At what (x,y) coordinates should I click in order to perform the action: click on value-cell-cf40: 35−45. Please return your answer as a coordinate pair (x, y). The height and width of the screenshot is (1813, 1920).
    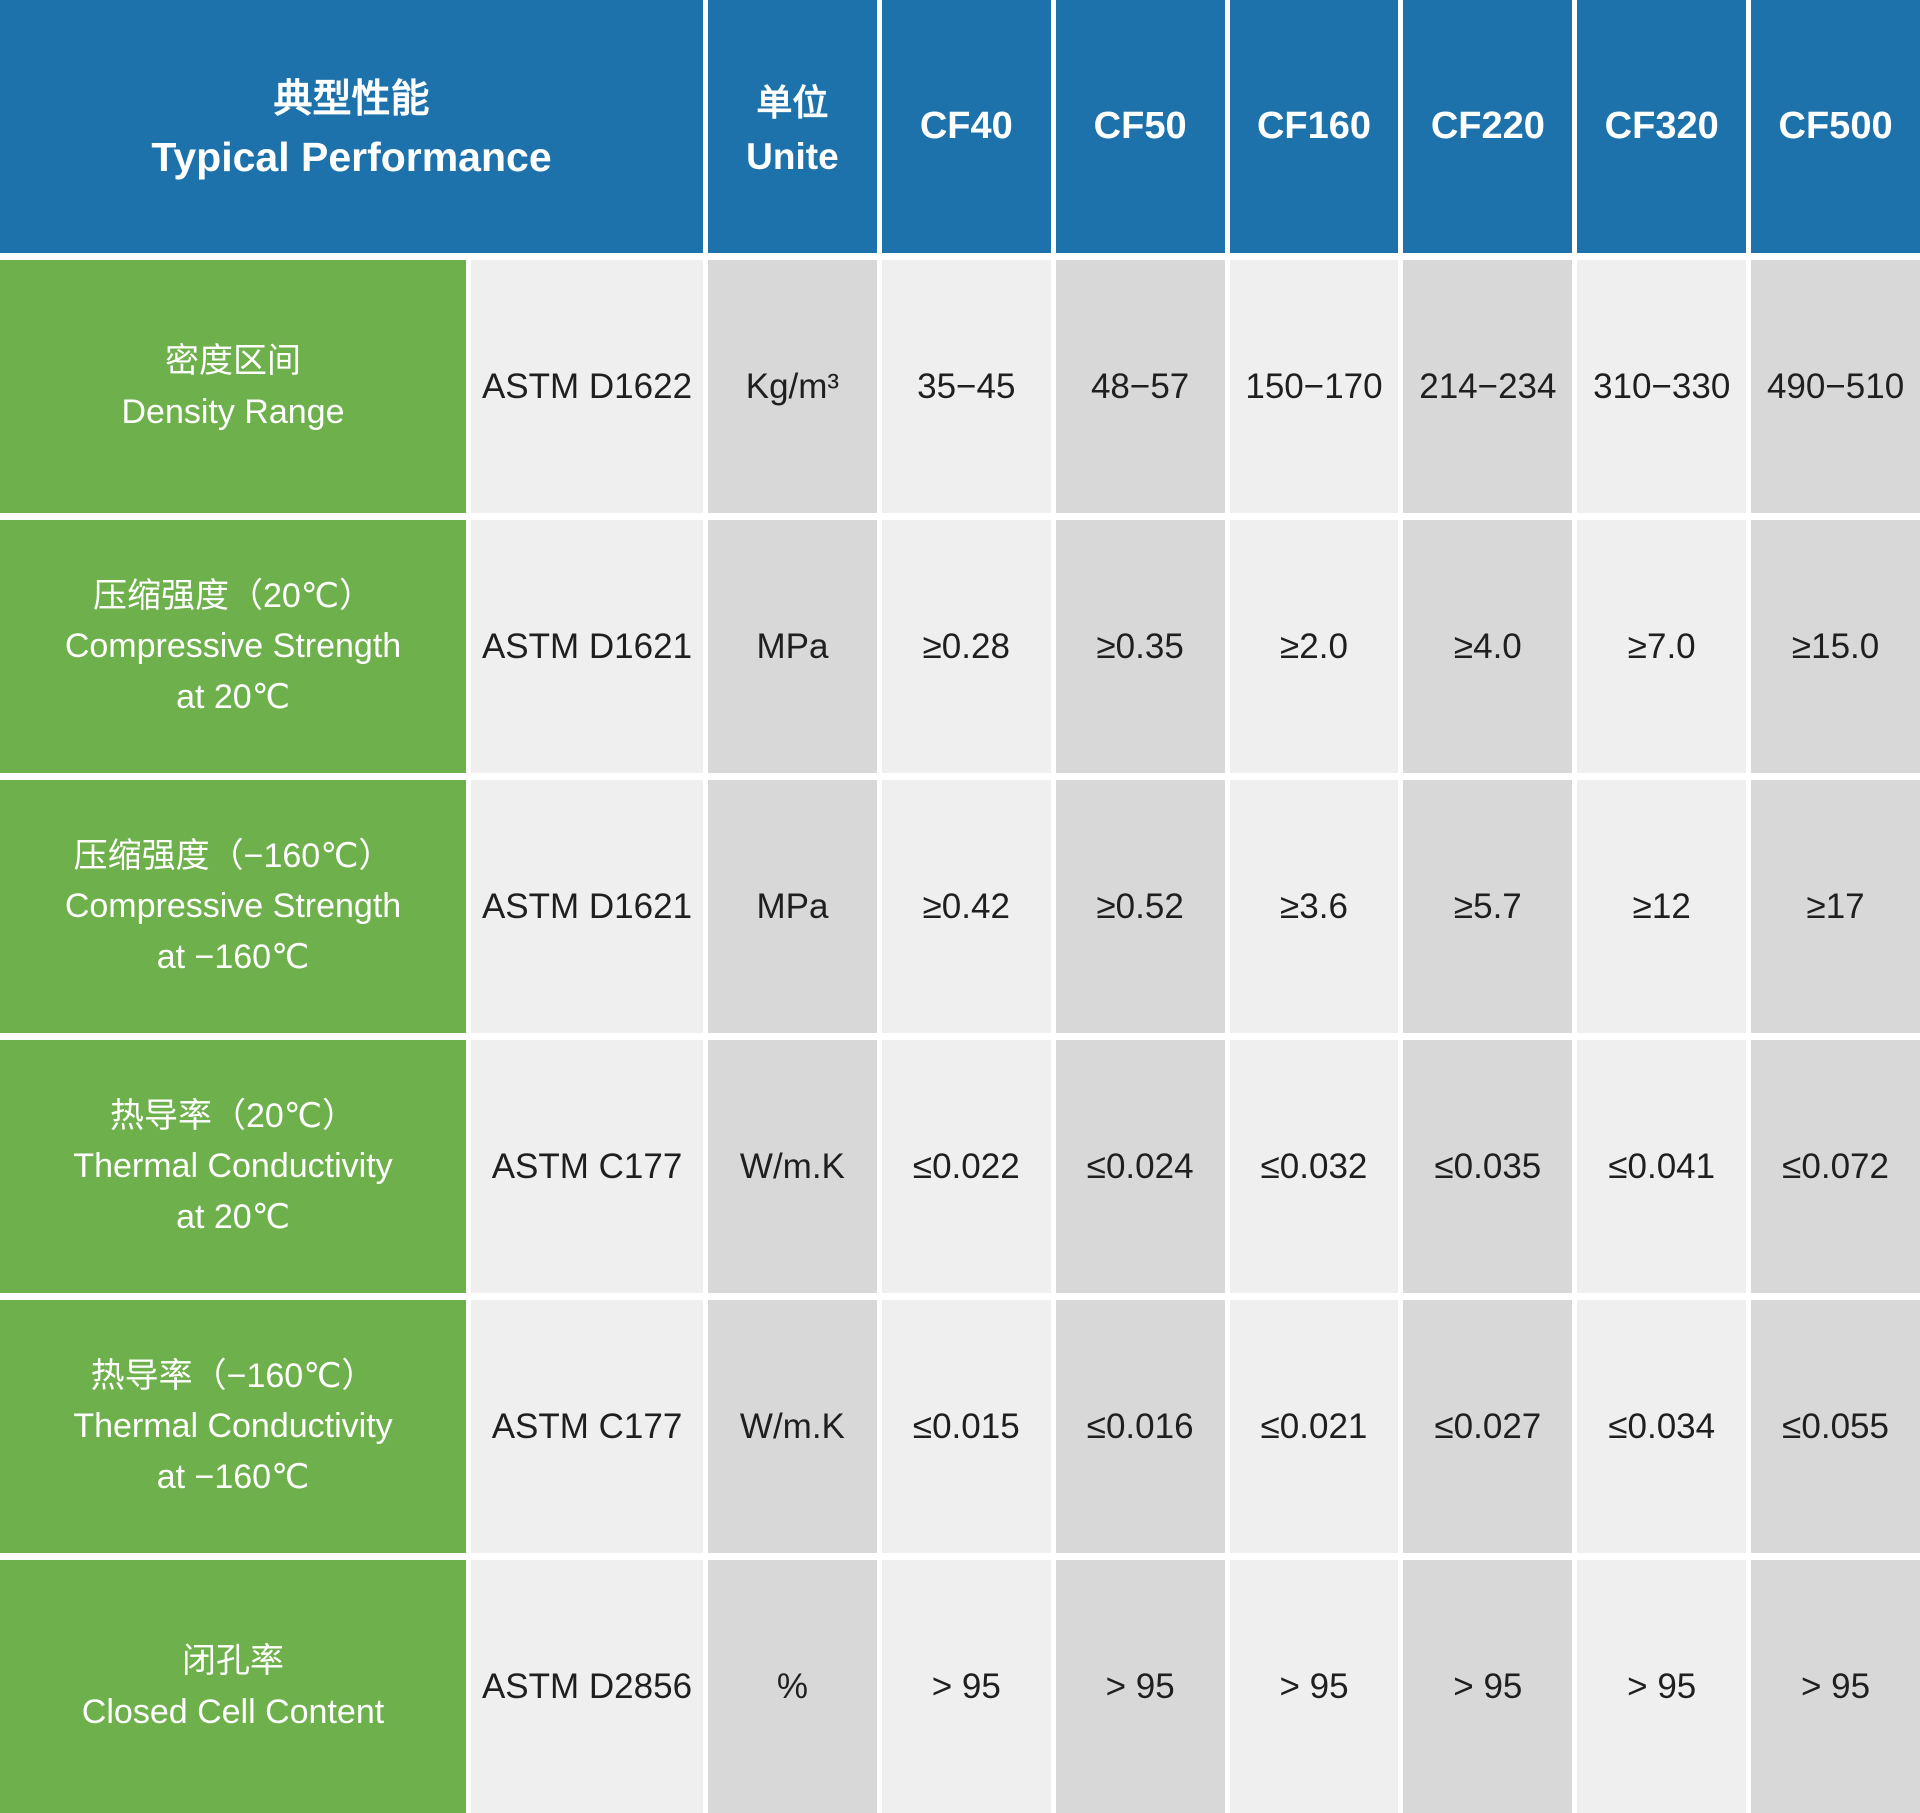
    Looking at the image, I should click on (966, 386).